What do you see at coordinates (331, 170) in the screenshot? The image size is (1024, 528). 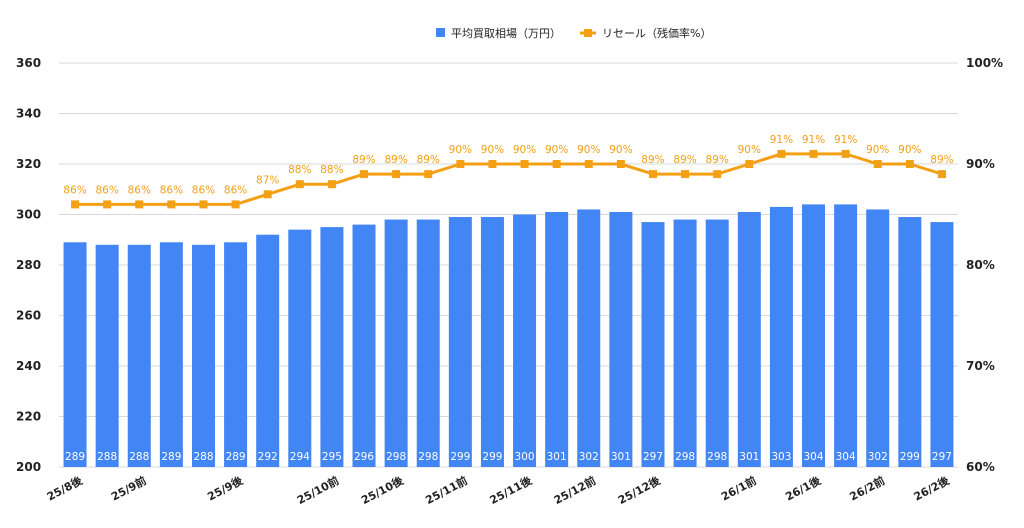 I see `line-data-label: 88%` at bounding box center [331, 170].